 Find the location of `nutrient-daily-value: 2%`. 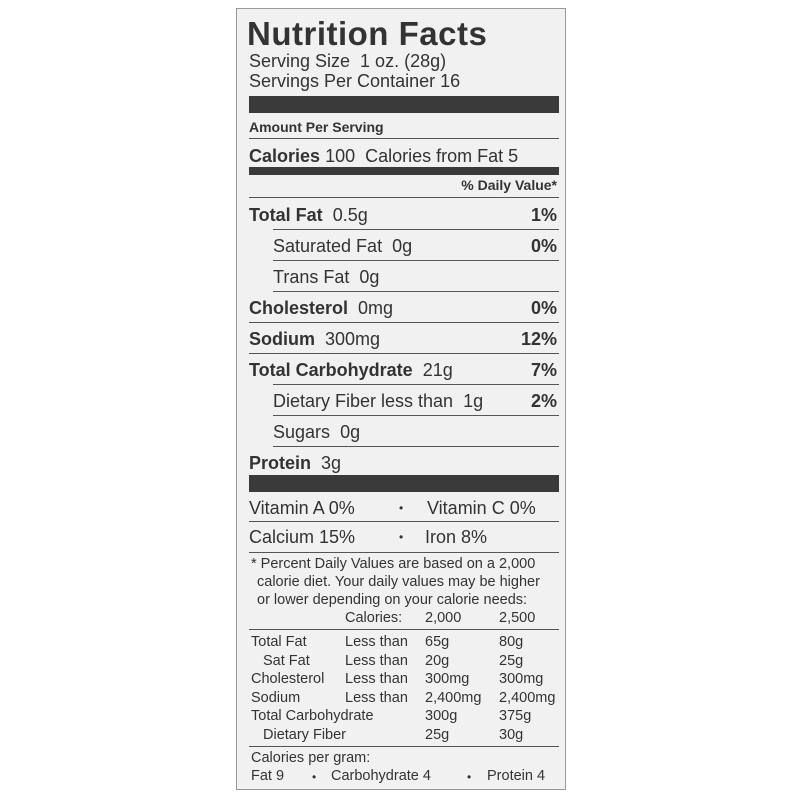

nutrient-daily-value: 2% is located at coordinates (543, 401).